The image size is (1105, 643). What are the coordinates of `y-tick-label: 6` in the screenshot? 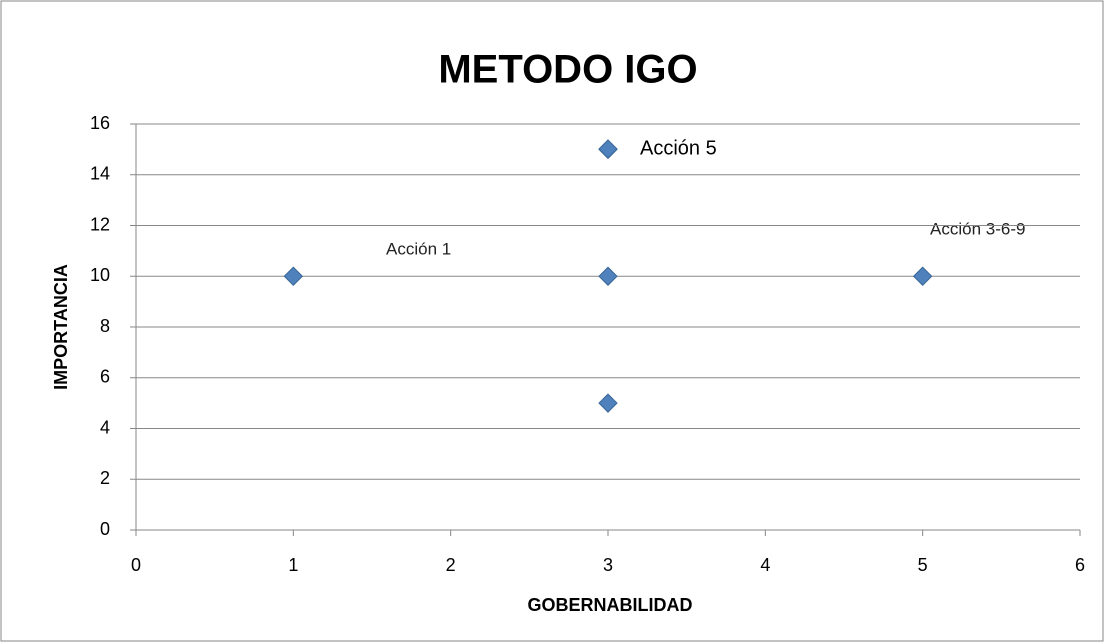 It's located at (105, 377).